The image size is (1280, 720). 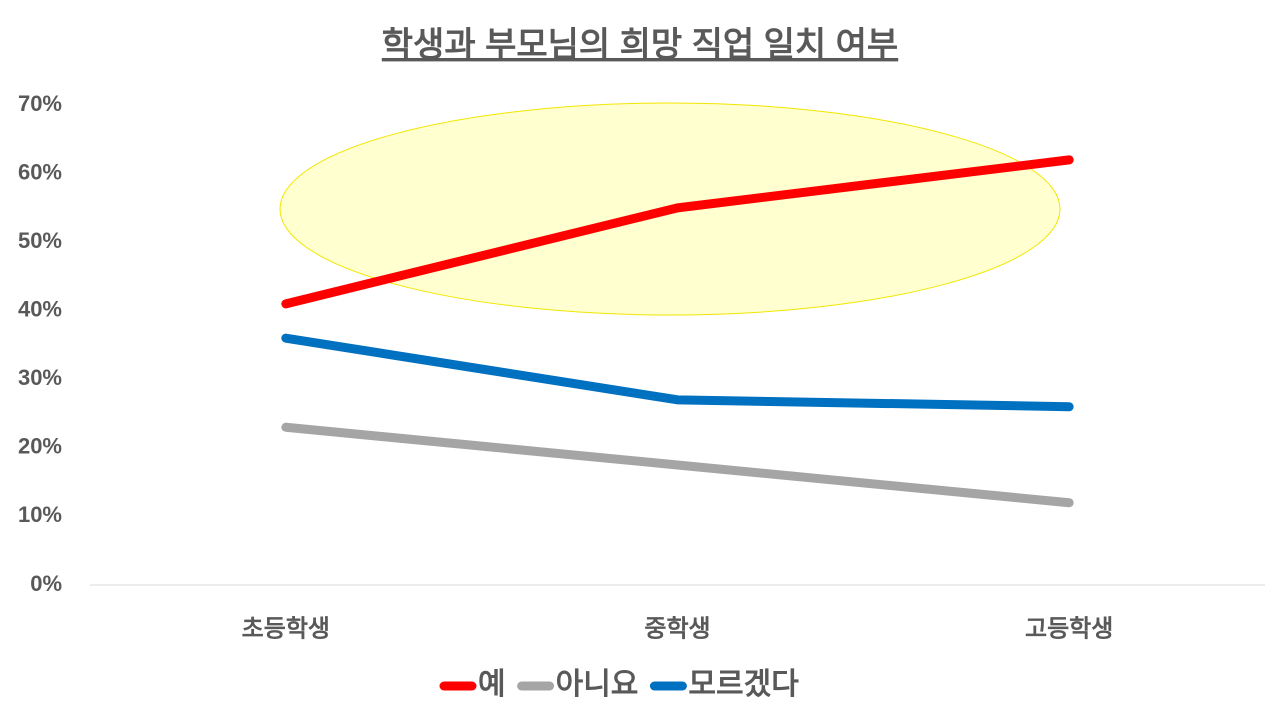 I want to click on legend-label: 아니요, so click(x=597, y=684).